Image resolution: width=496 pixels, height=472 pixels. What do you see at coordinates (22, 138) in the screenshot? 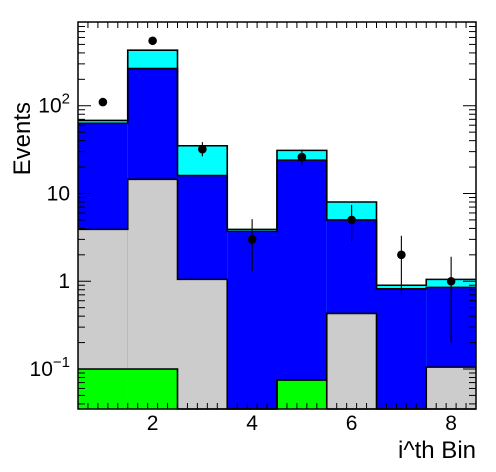
I see `y-axis-title: Events` at bounding box center [22, 138].